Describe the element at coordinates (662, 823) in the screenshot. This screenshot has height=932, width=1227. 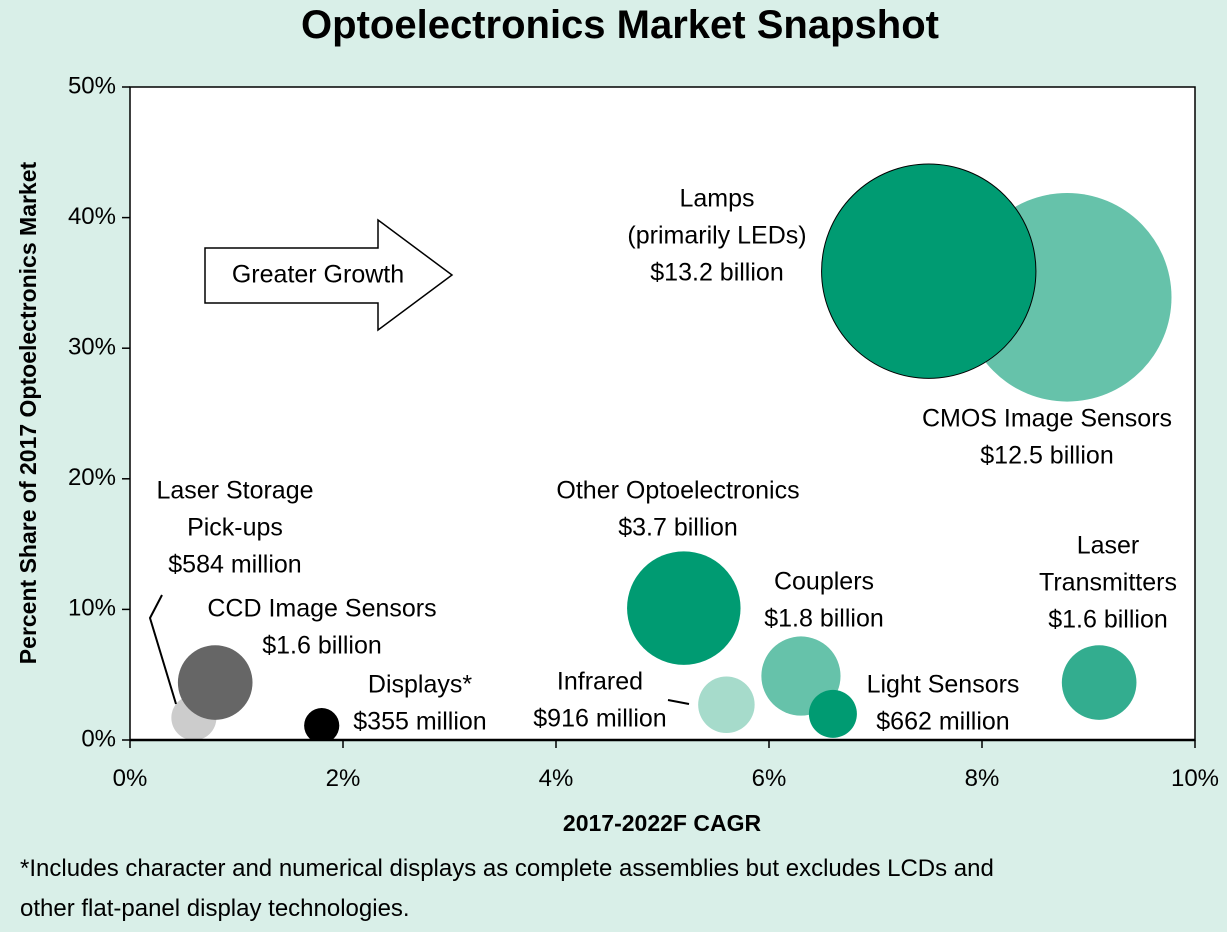
I see `x-axis-label: 2017-2022F CAGR` at that location.